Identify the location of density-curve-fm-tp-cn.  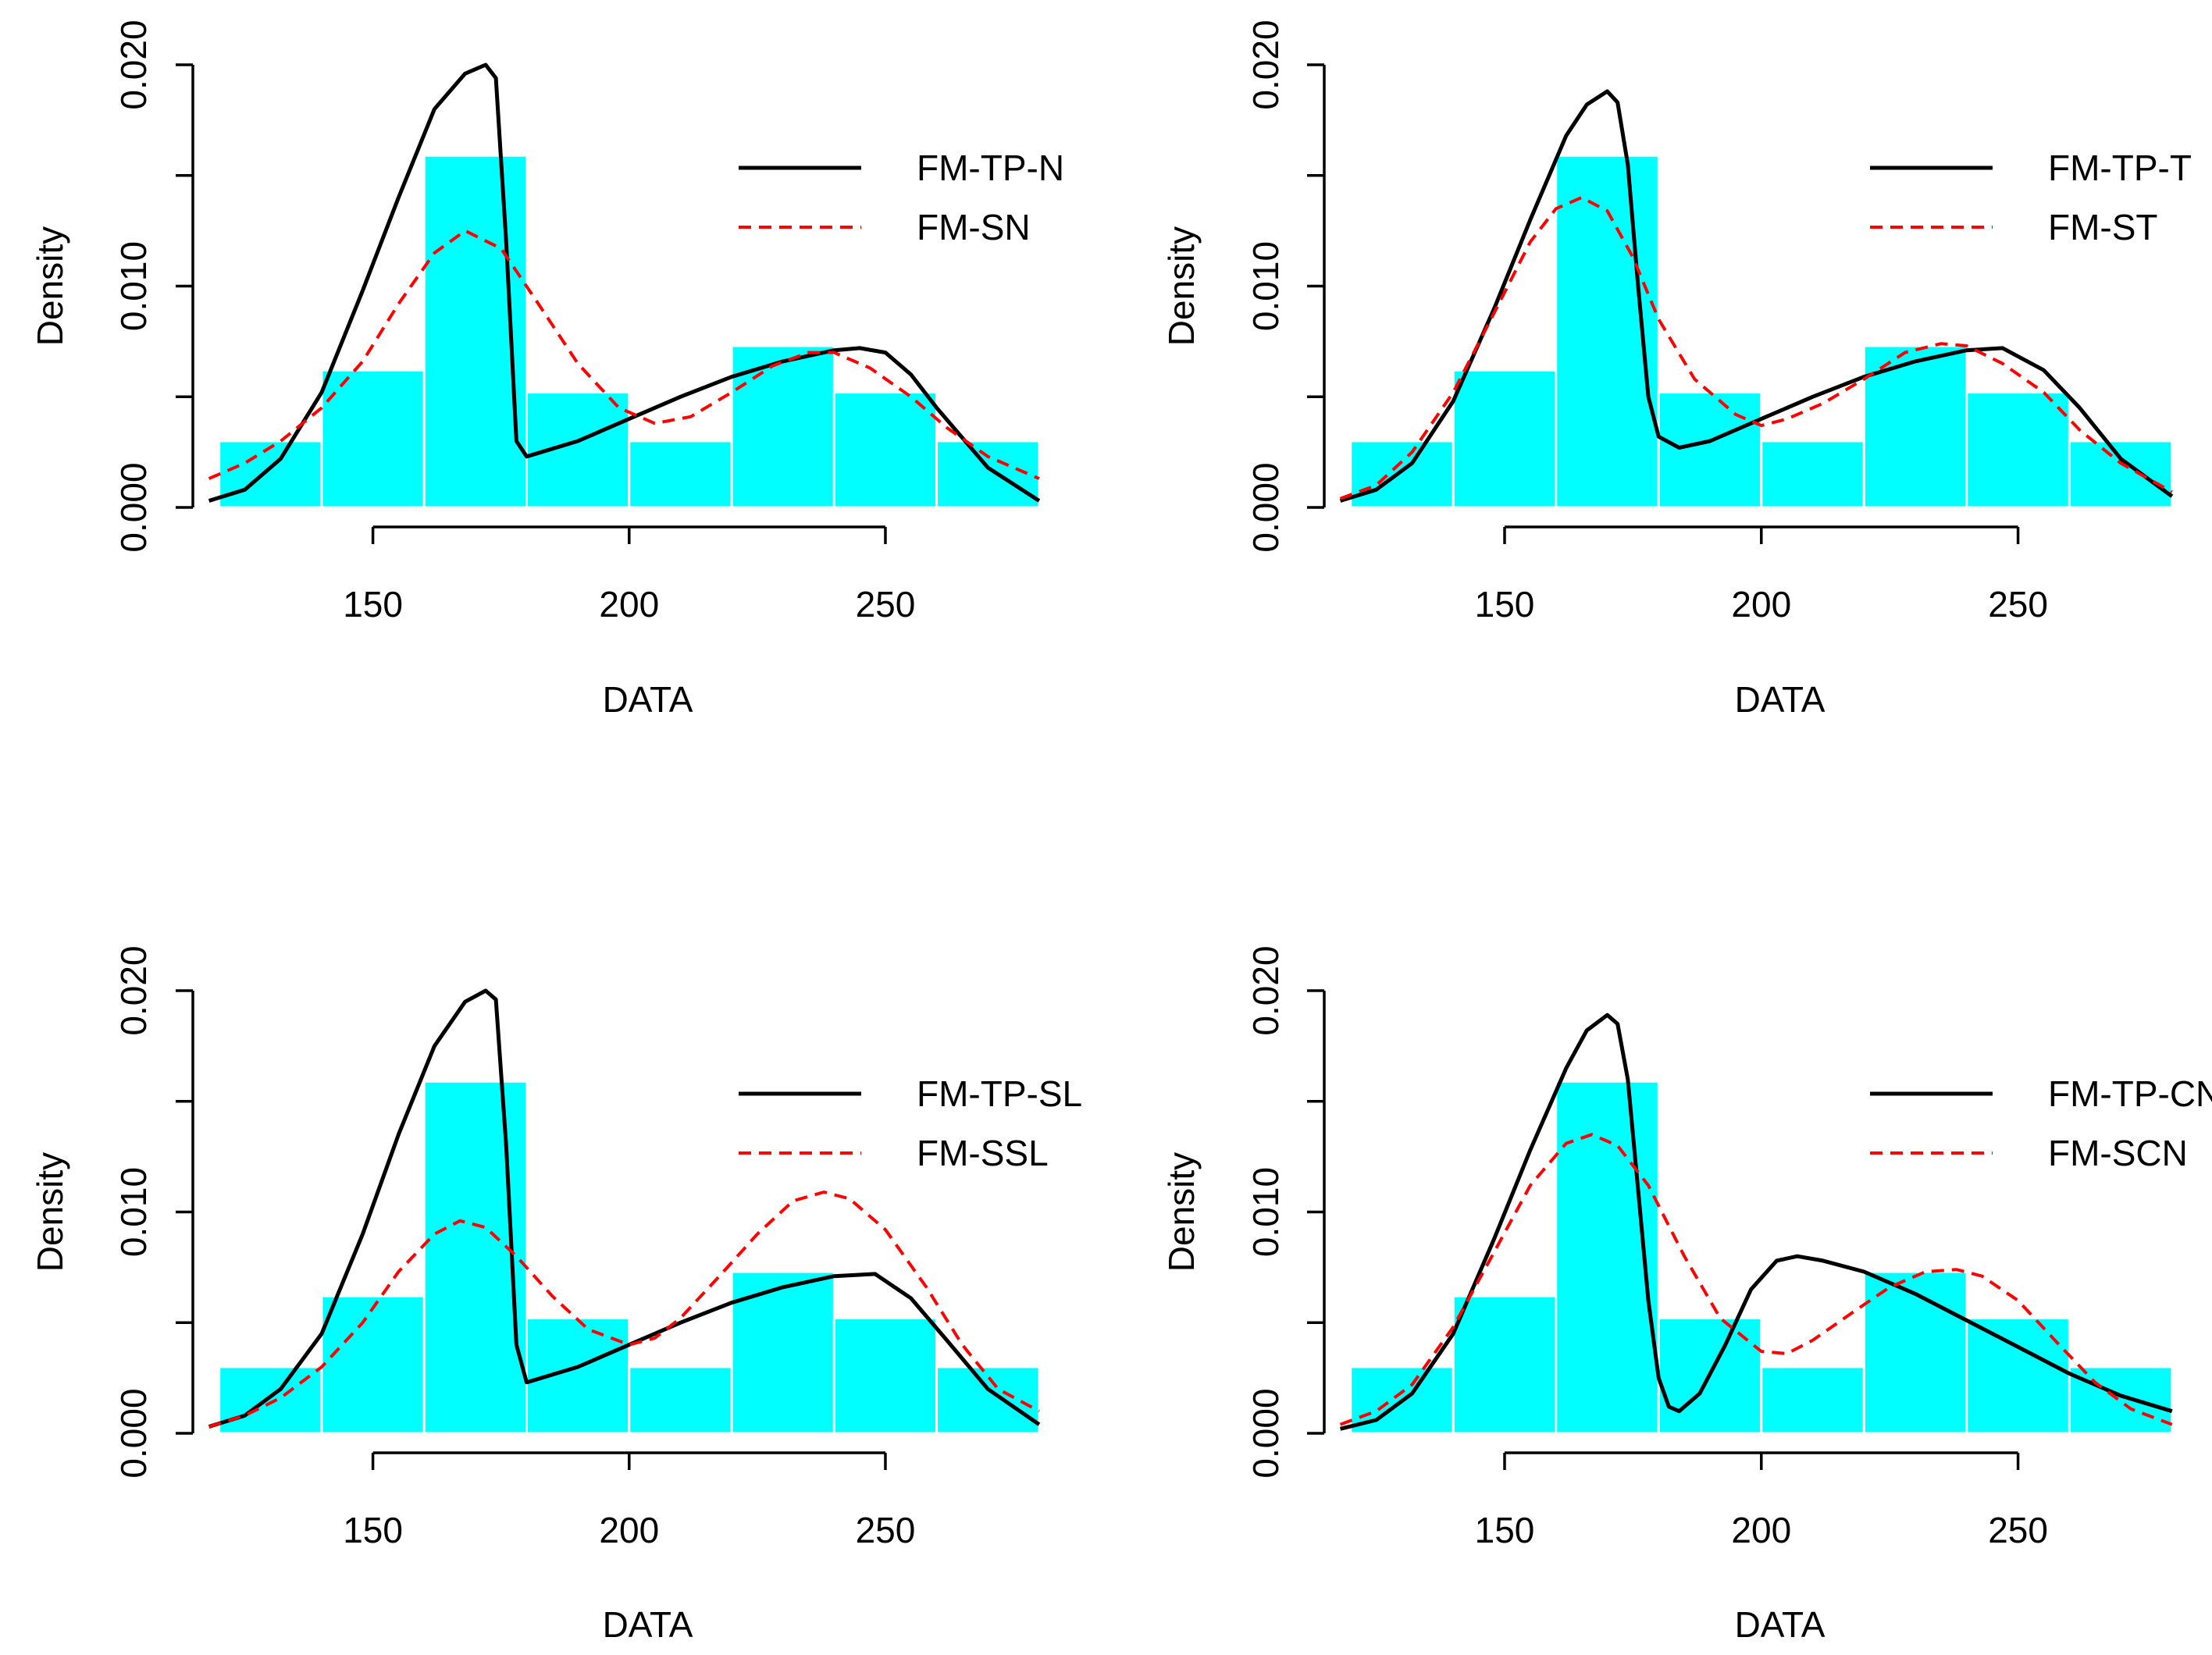
(1757, 1222).